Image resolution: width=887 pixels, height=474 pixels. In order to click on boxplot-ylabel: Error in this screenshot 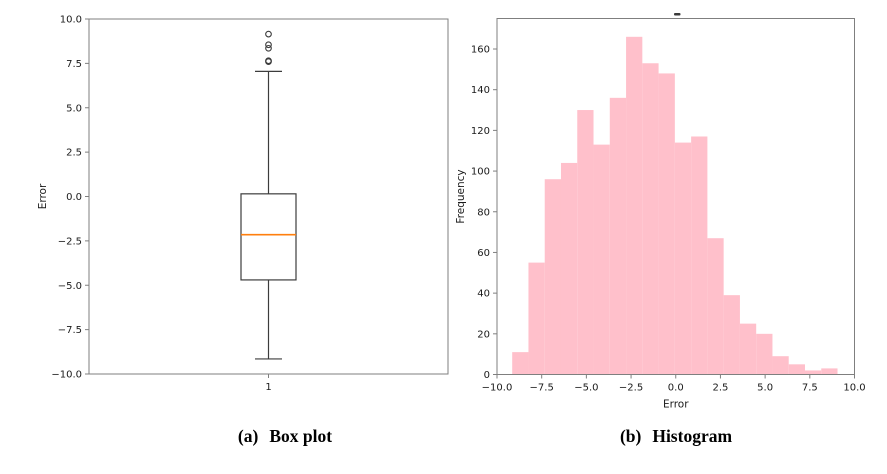, I will do `click(43, 196)`.